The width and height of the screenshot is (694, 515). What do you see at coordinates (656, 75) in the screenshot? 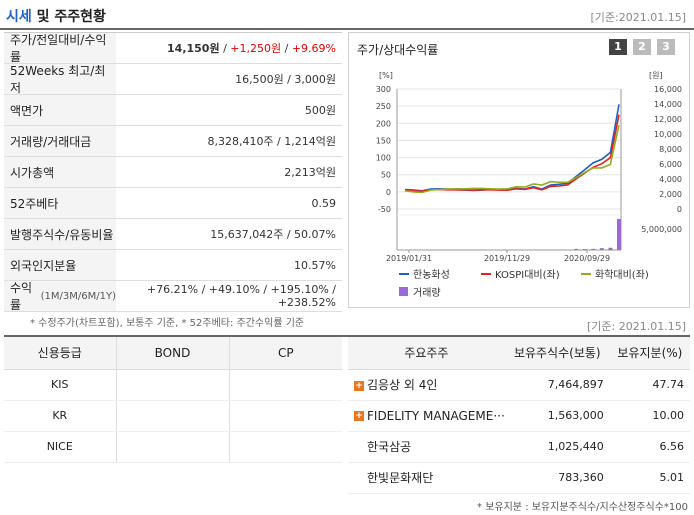
I see `y-axis-unit-right: [원]` at bounding box center [656, 75].